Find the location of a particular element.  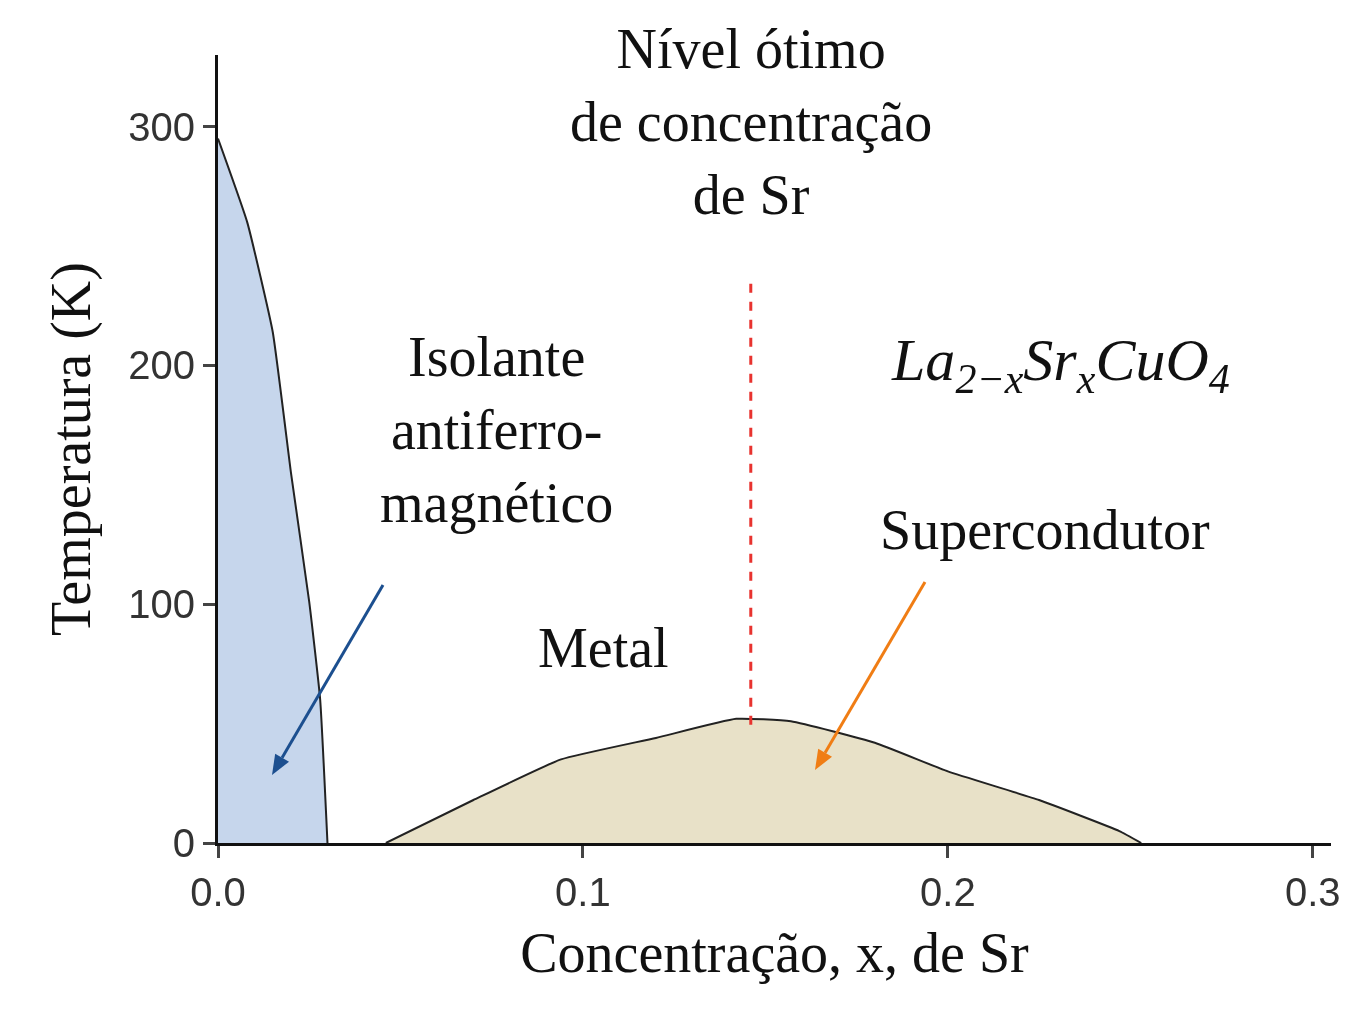

x-tick-label: 0.0 is located at coordinates (218, 892).